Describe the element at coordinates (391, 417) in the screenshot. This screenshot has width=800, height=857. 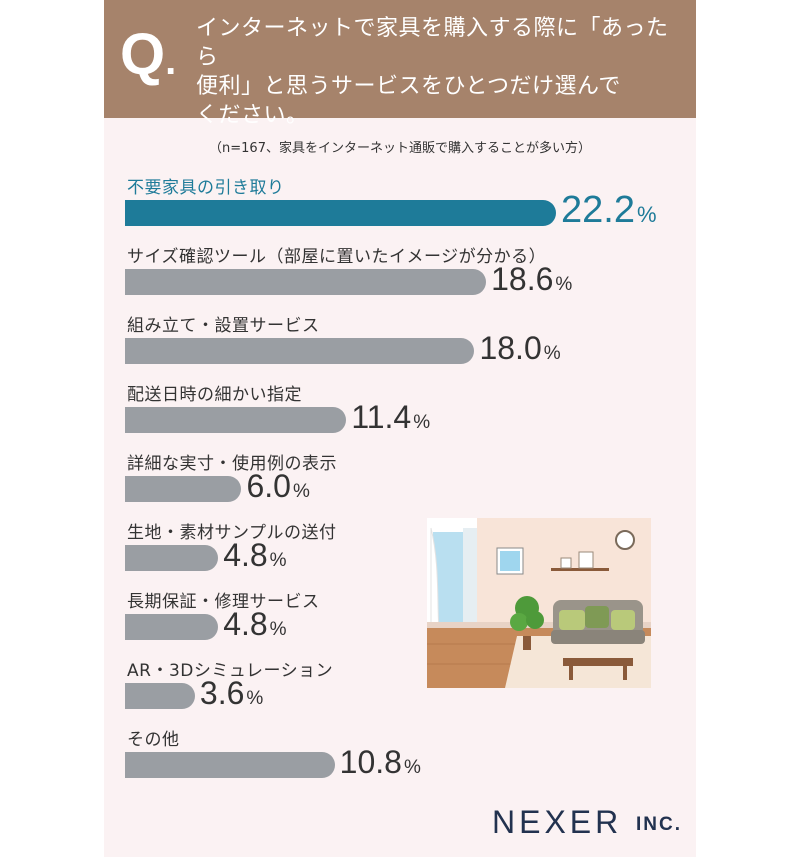
I see `value-label: 11.4%` at that location.